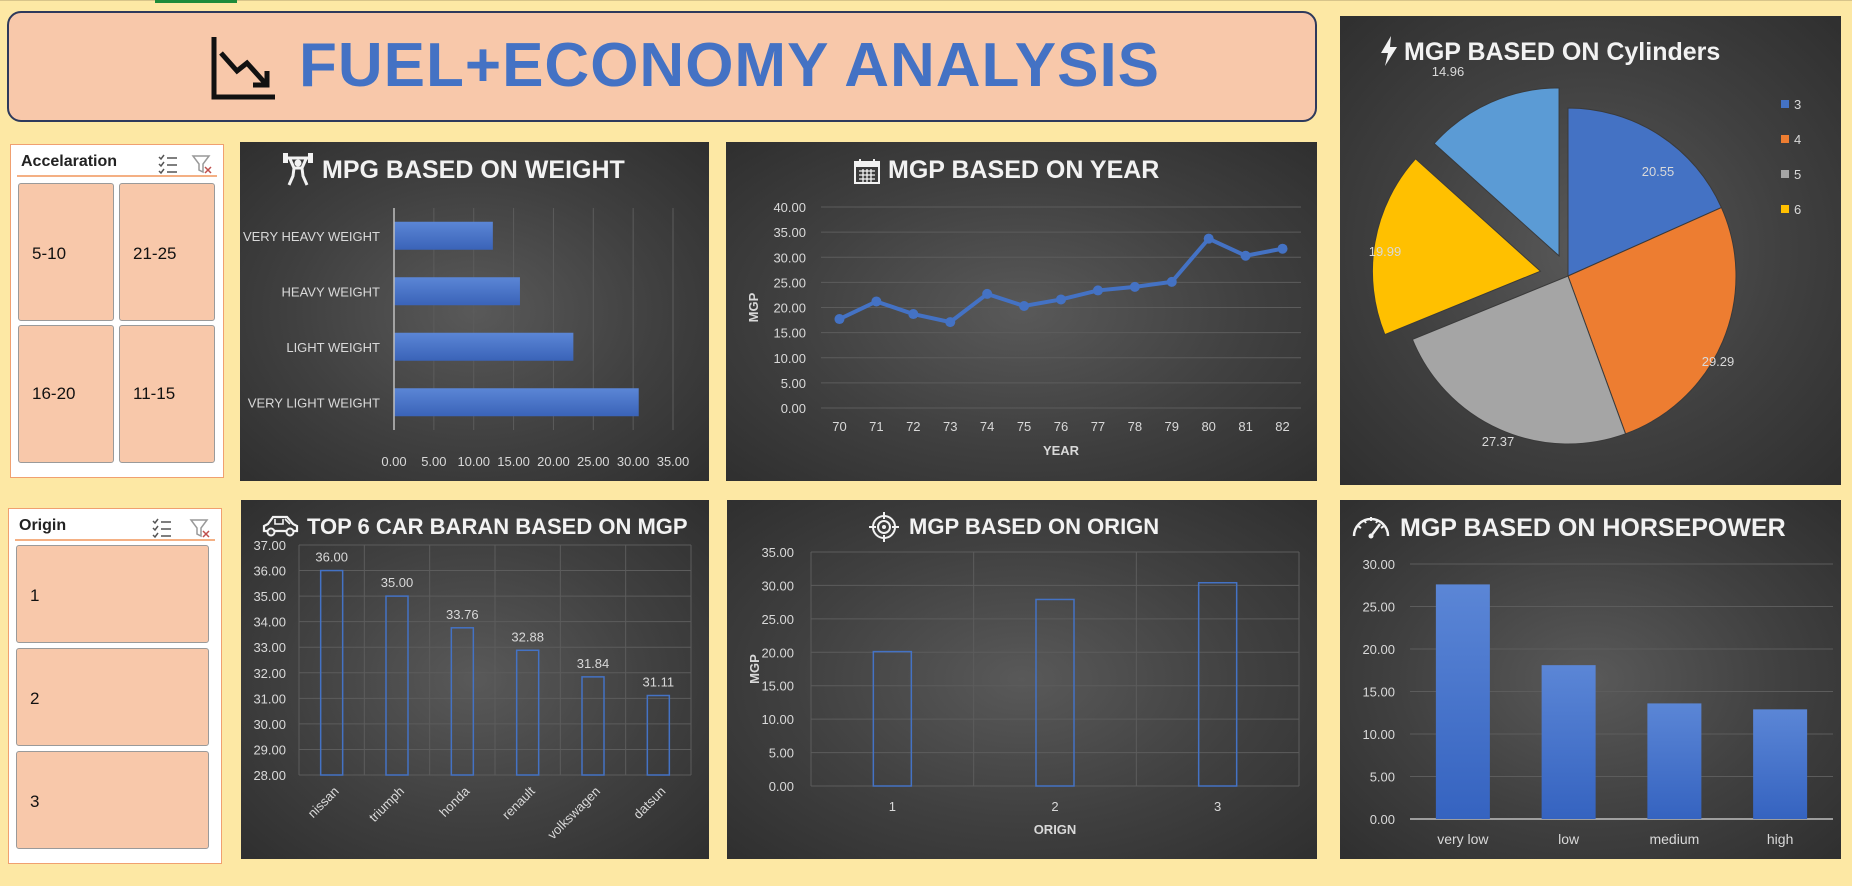  What do you see at coordinates (167, 394) in the screenshot?
I see `slicer-item-11-15: 11-15` at bounding box center [167, 394].